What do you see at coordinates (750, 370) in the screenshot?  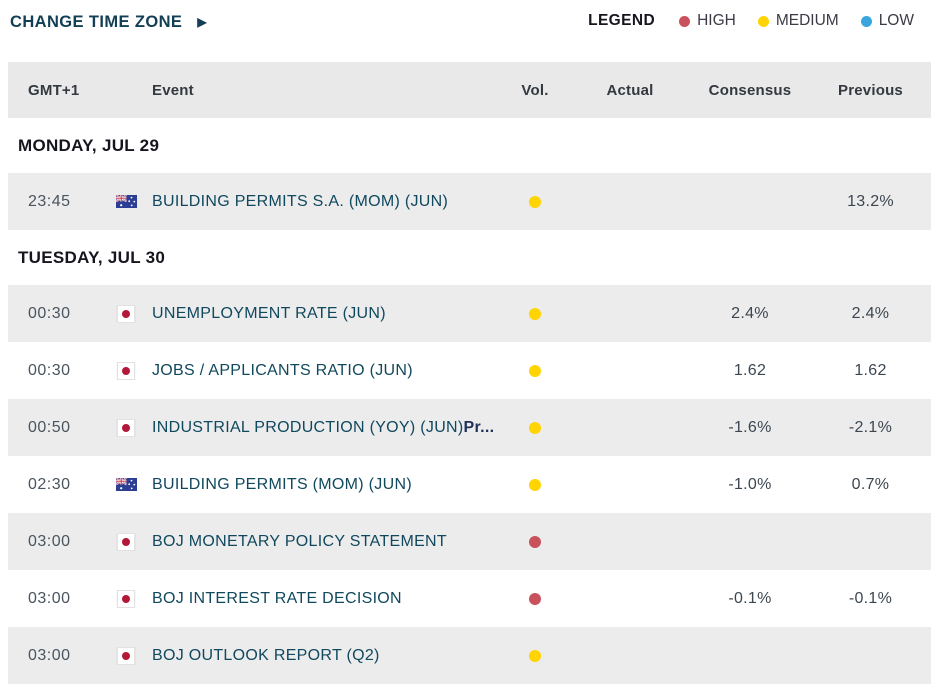 I see `consensus-value: 1.62` at bounding box center [750, 370].